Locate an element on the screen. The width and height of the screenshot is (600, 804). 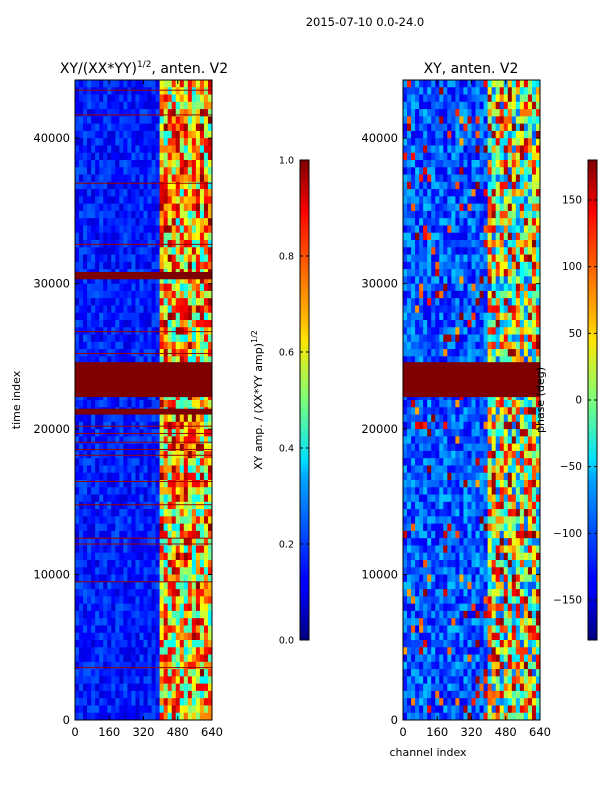
left-title-suffix: , anten. V2 is located at coordinates (189, 69).